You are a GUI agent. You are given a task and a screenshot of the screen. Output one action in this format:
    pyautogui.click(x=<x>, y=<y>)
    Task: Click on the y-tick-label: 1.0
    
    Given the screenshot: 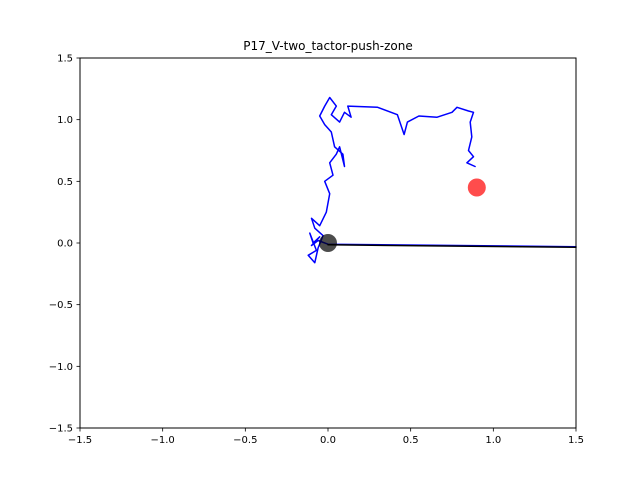 What is the action you would take?
    pyautogui.click(x=65, y=120)
    